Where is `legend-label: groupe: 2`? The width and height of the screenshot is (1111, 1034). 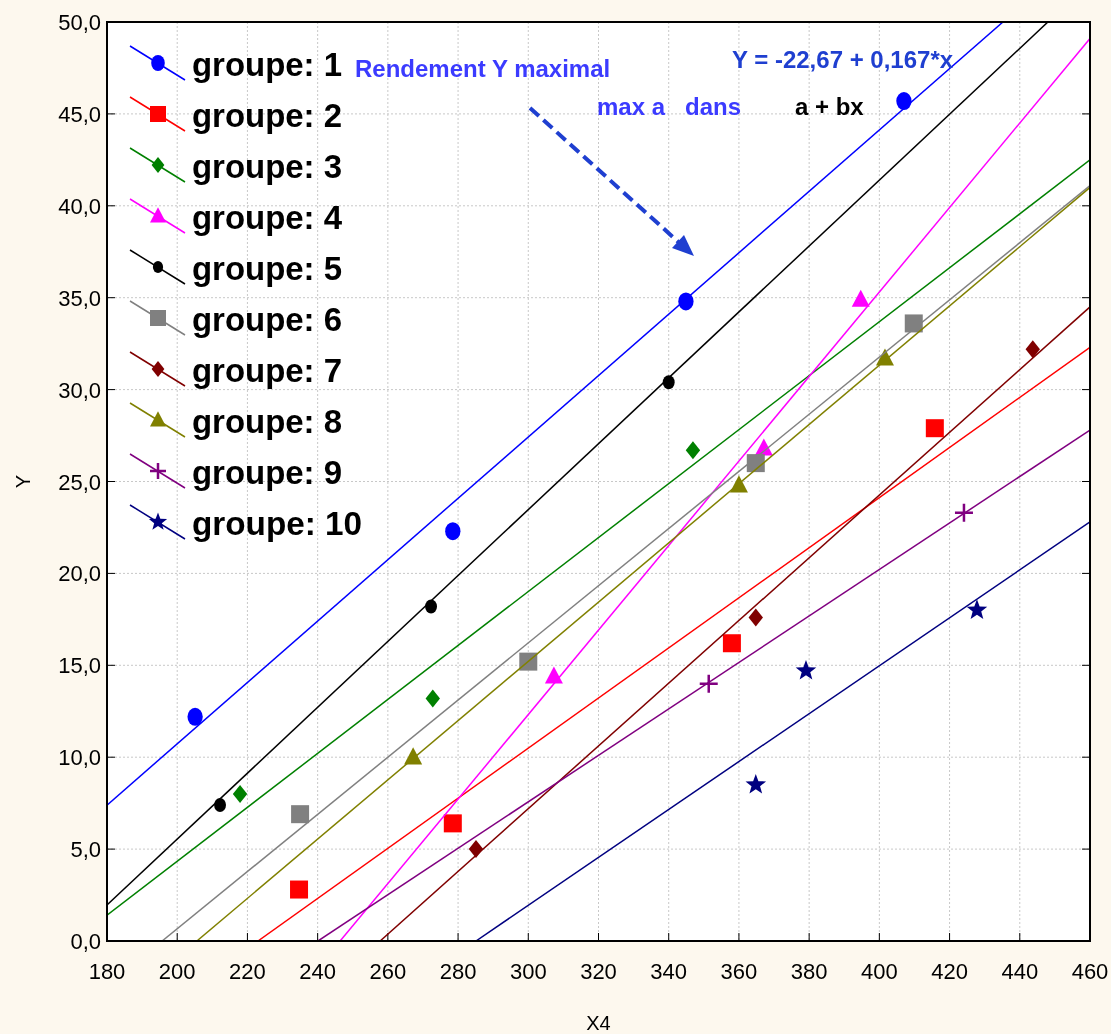 legend-label: groupe: 2 is located at coordinates (269, 115).